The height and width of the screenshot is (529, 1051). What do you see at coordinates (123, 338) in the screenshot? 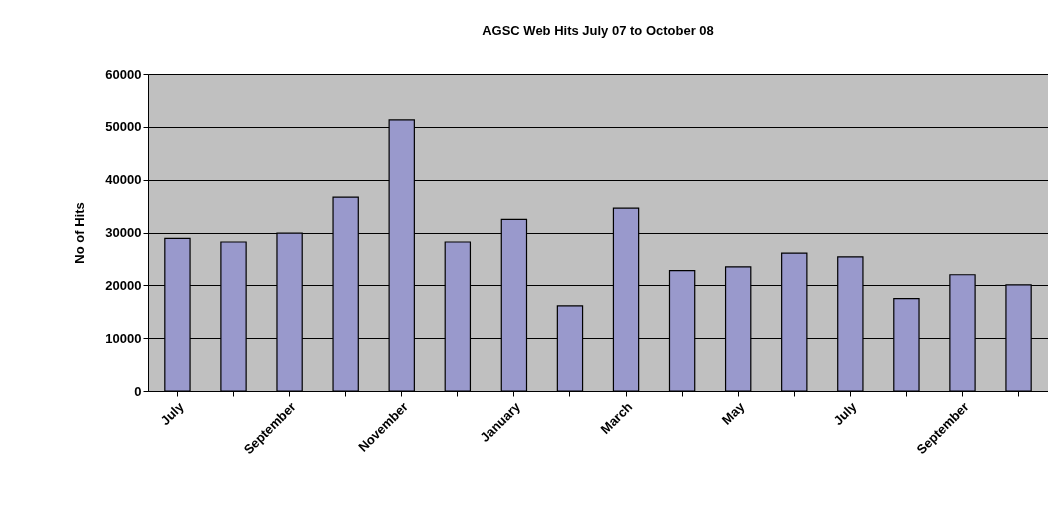
I see `y-tick-label: 10000` at bounding box center [123, 338].